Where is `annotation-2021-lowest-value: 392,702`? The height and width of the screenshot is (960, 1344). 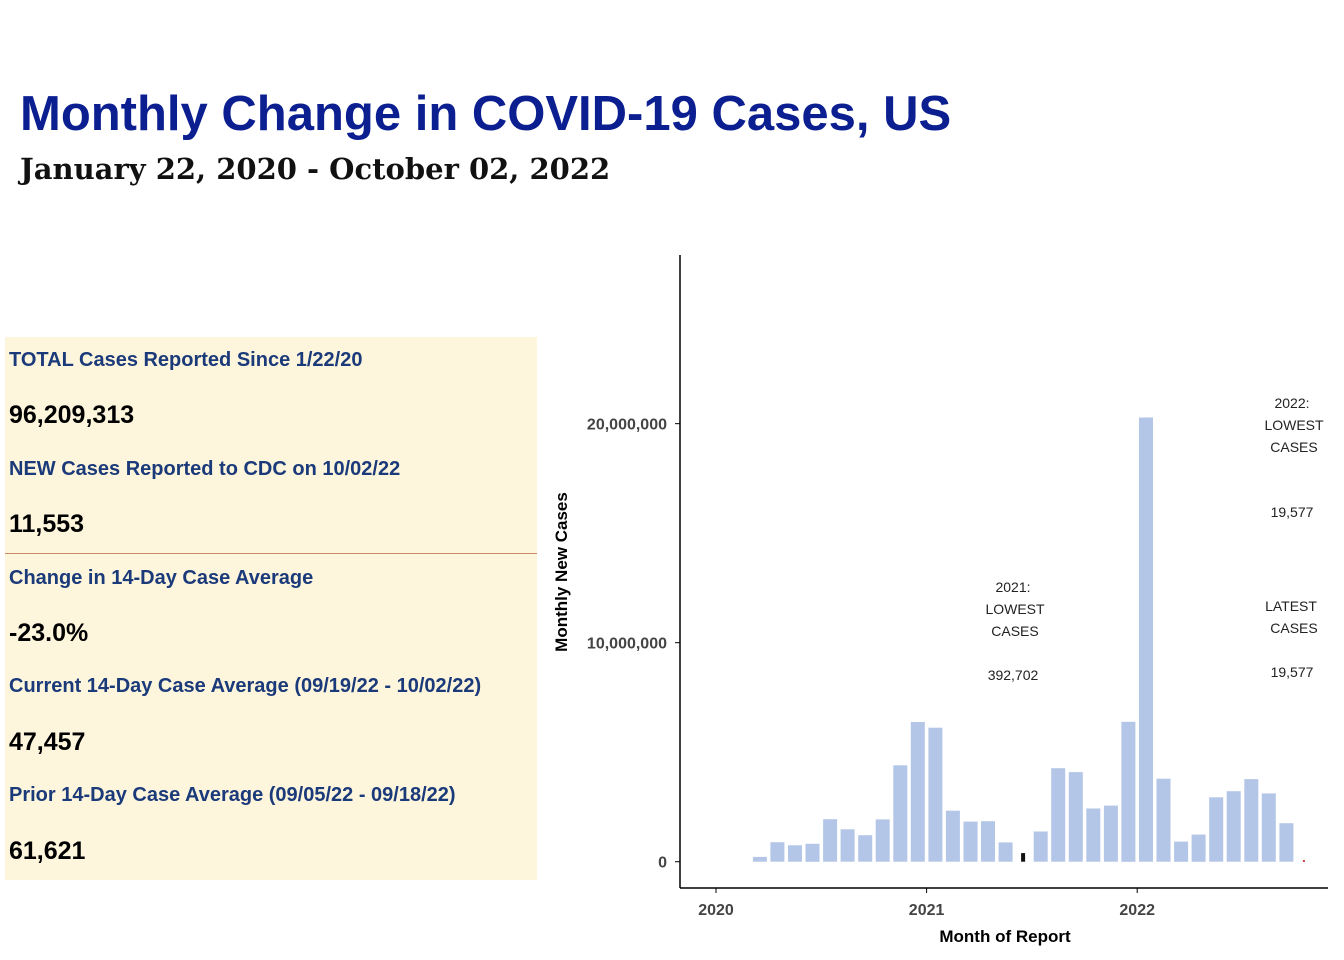
annotation-2021-lowest-value: 392,702 is located at coordinates (1013, 675).